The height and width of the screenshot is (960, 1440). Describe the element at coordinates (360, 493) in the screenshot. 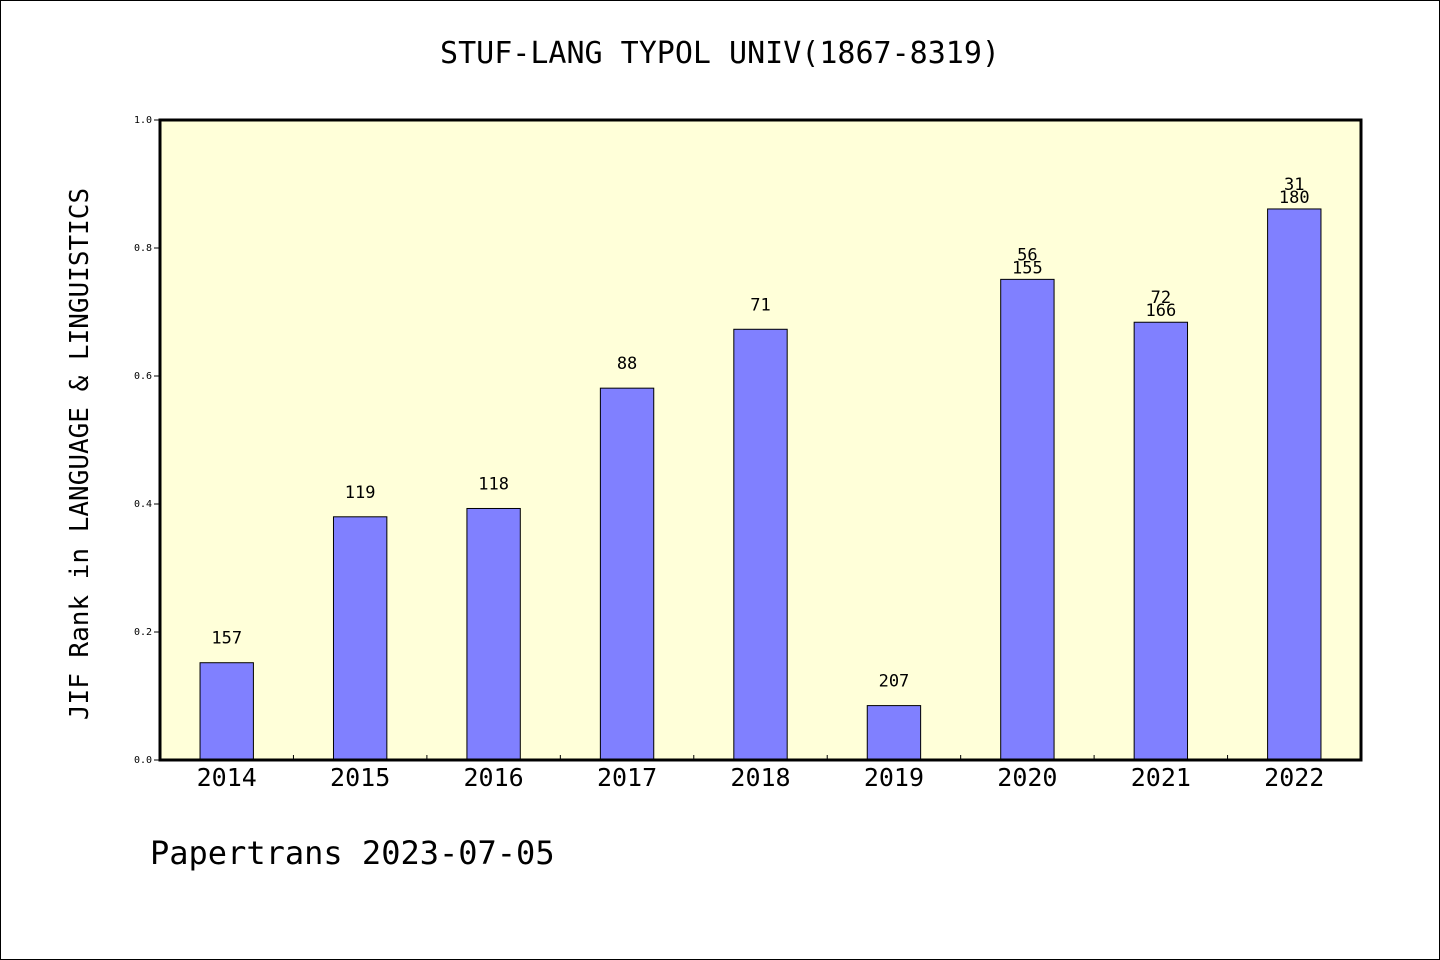

I see `bar-label-2015: 119` at that location.